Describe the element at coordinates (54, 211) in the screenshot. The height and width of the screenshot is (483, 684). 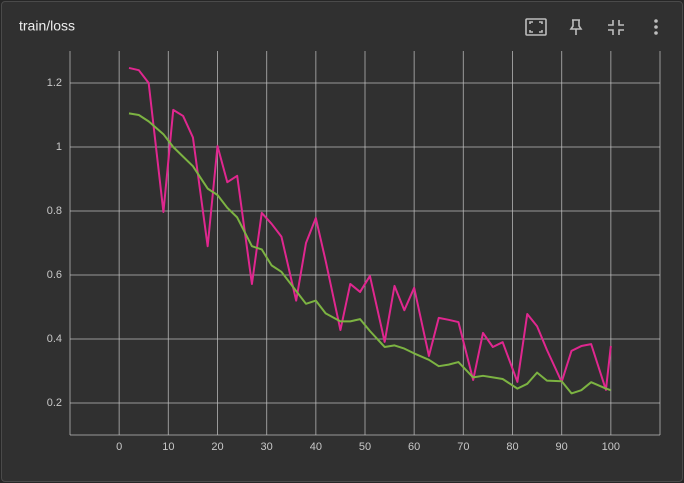
I see `y-tick-label: 0.8` at that location.